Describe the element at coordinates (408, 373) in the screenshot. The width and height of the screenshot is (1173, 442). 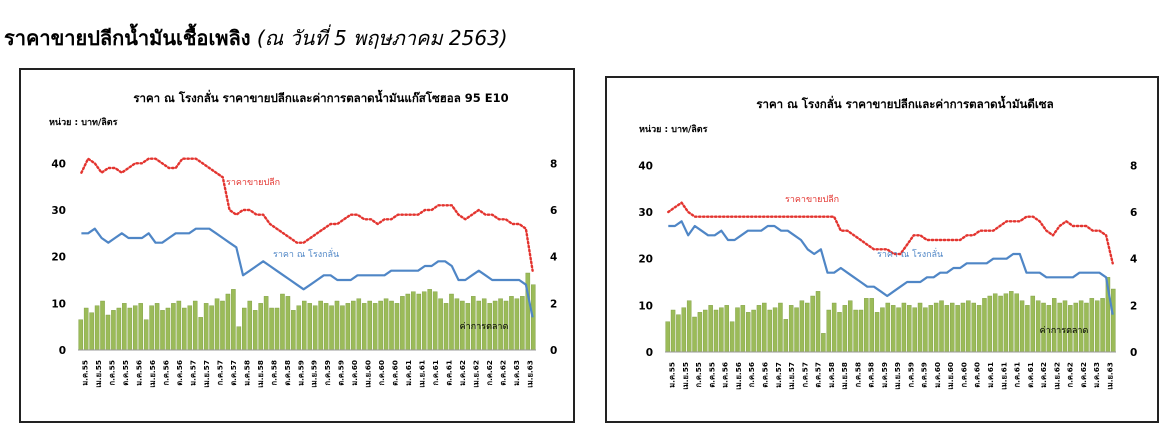
I see `x-tick-label: ม.ค.61` at that location.